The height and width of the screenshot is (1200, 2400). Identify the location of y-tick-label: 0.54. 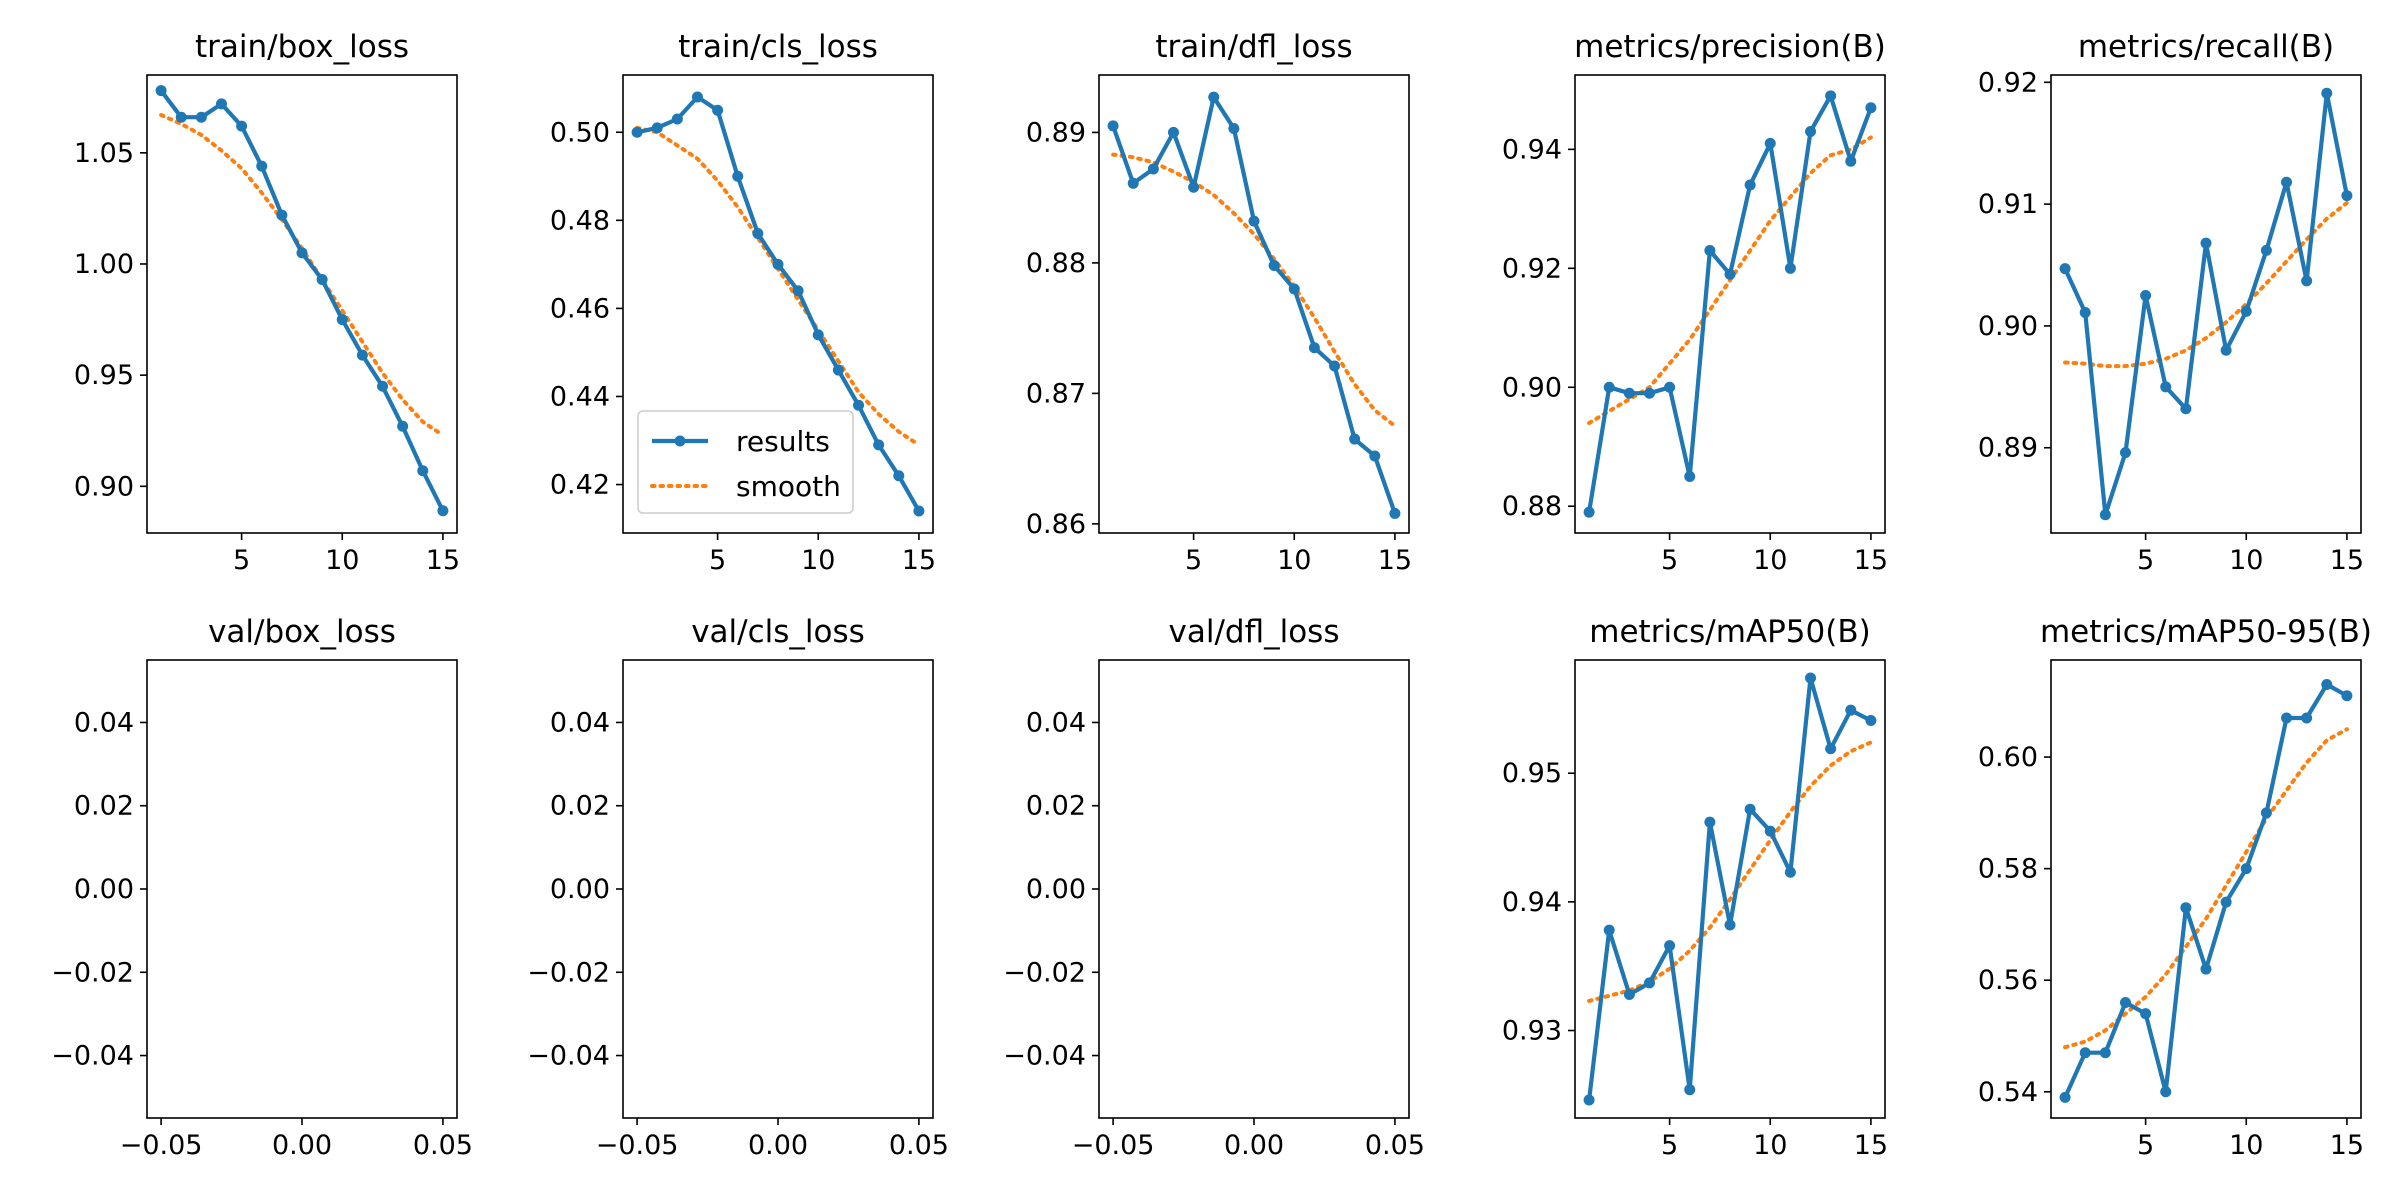
(2008, 1092).